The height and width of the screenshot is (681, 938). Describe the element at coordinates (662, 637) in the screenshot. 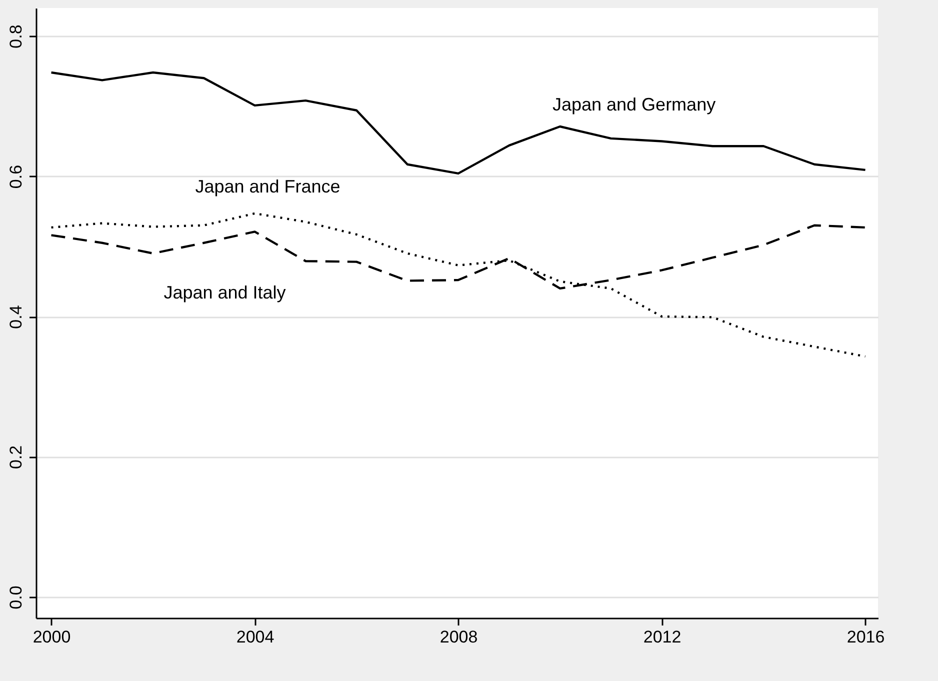

I see `x-tick-label: 2012` at that location.